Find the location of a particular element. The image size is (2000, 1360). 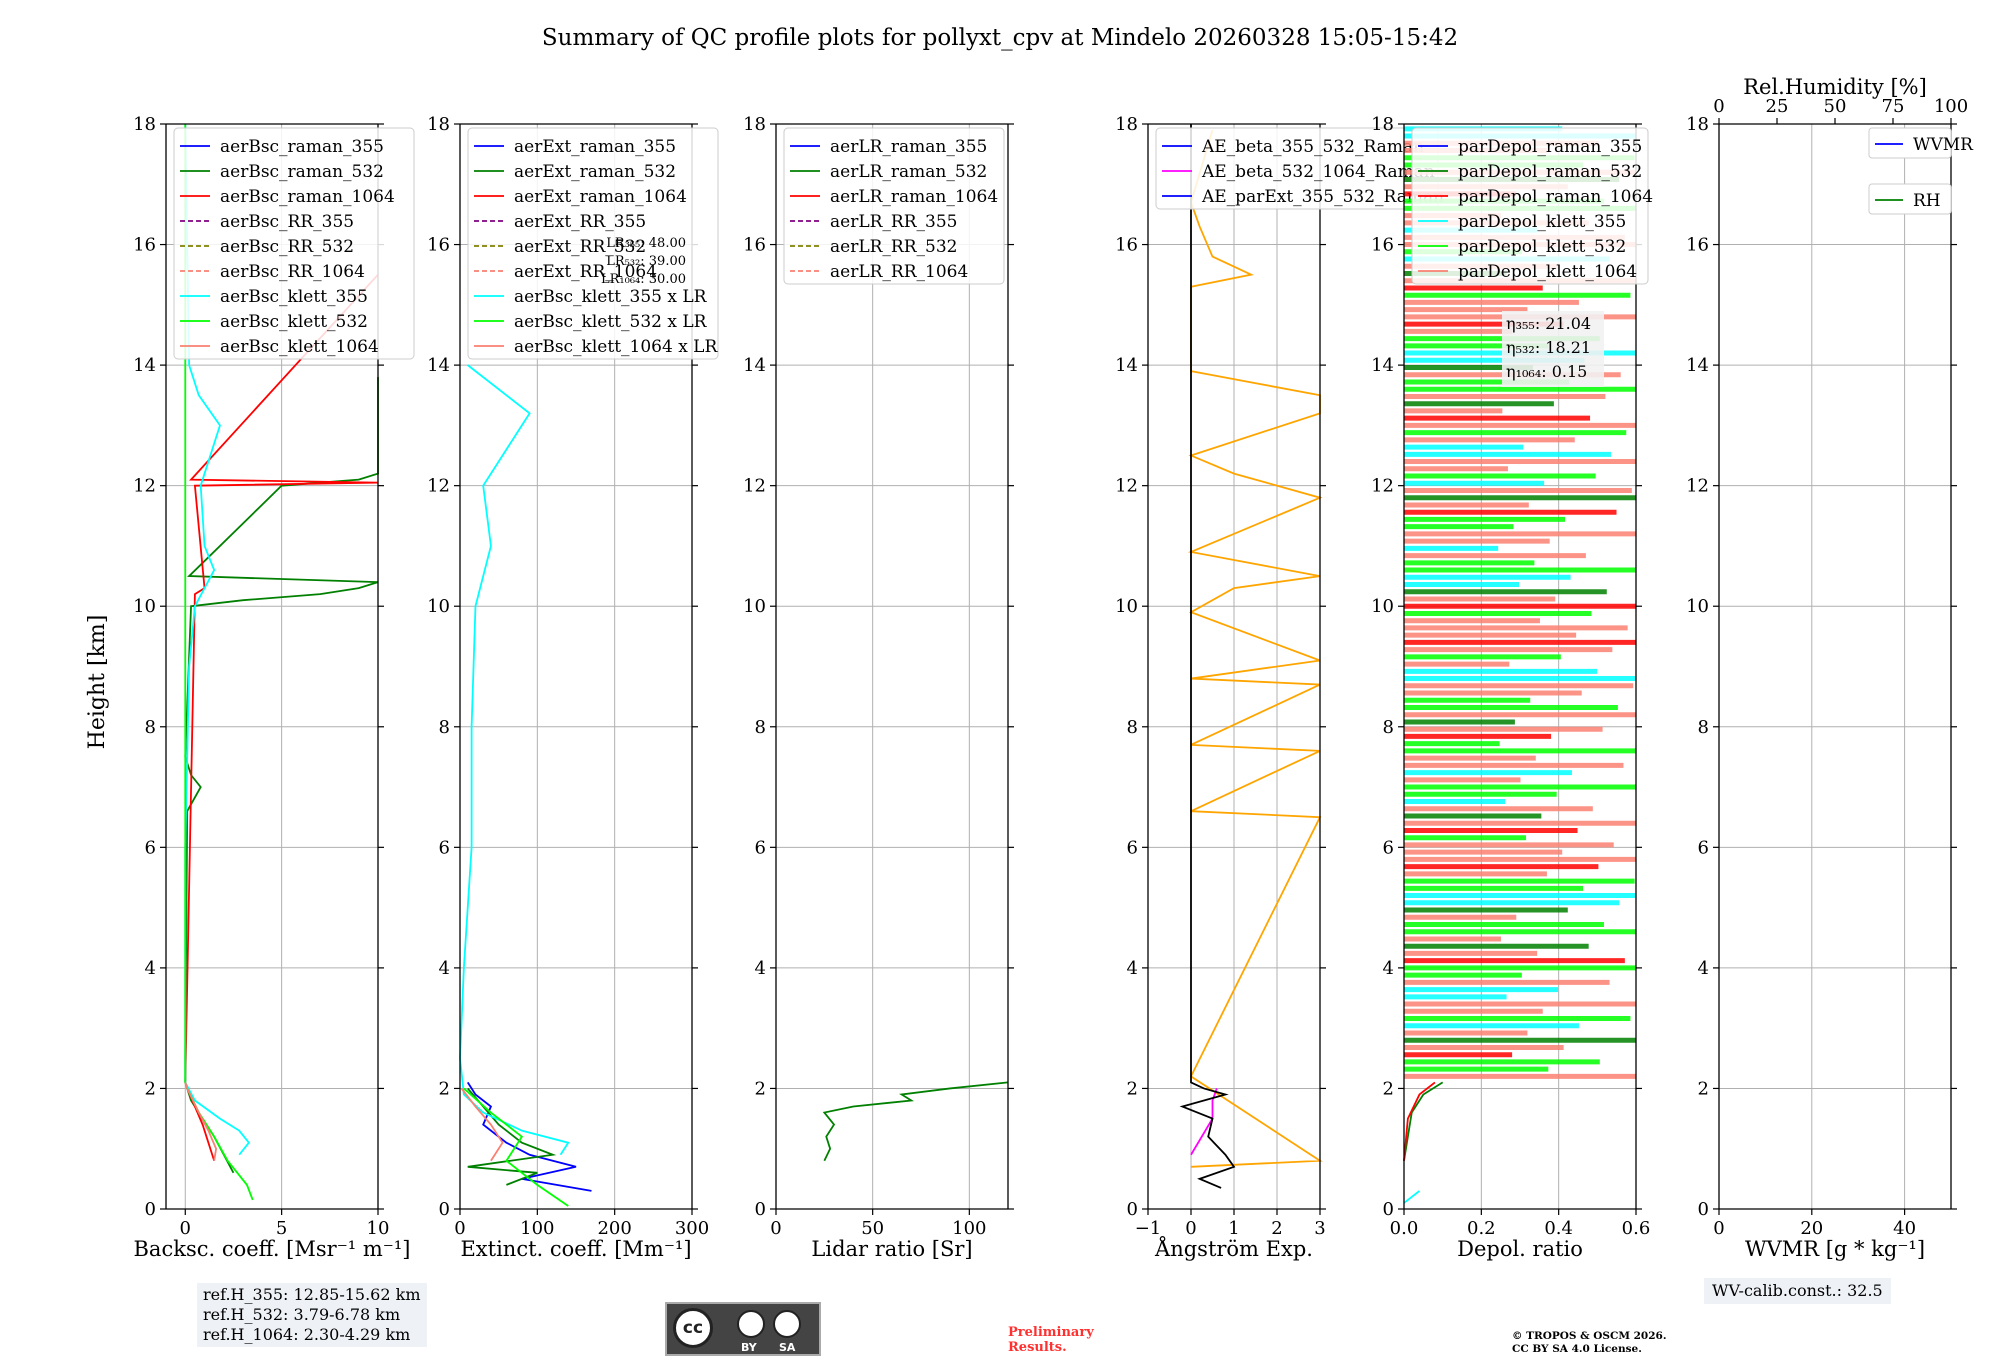

top-x-tick-label: 0 is located at coordinates (1718, 106).